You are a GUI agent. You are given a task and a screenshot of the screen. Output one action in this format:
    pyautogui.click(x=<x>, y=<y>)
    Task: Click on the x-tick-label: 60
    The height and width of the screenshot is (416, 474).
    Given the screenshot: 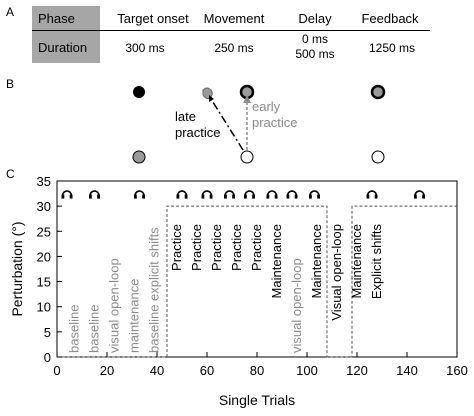 What is the action you would take?
    pyautogui.click(x=207, y=370)
    